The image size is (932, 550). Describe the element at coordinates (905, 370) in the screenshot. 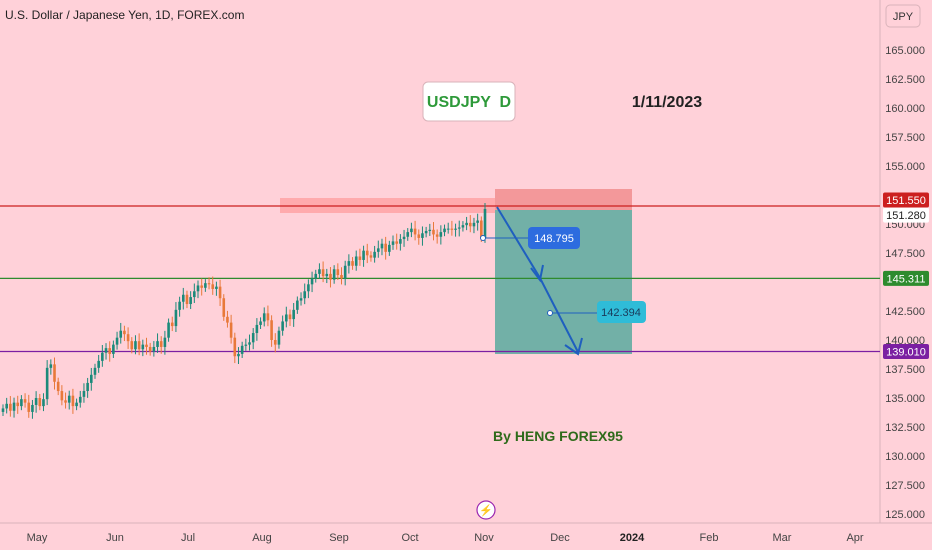

I see `y-tick-label: 137.500` at that location.